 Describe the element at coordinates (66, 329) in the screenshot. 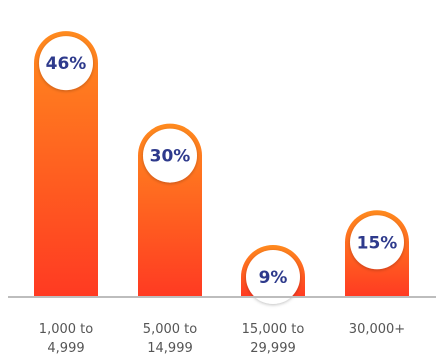

I see `x-tick-label-line: 1,000 to` at that location.